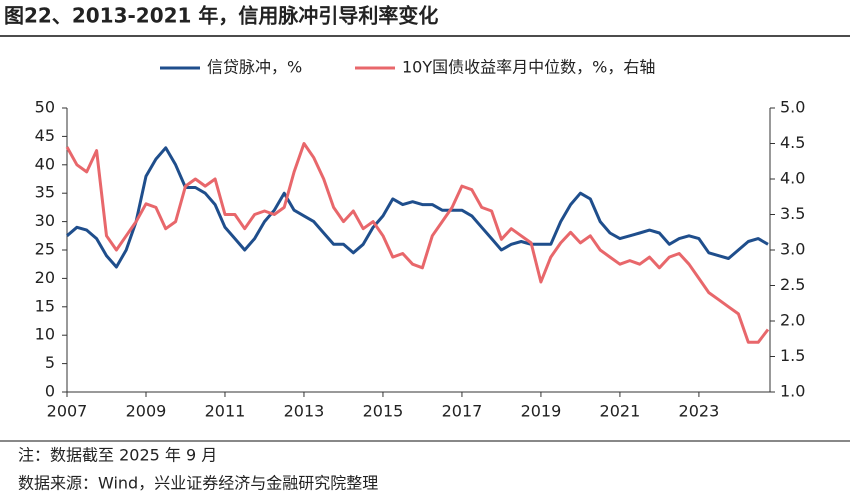  What do you see at coordinates (792, 249) in the screenshot?
I see `y2-tick-label: 3.0` at bounding box center [792, 249].